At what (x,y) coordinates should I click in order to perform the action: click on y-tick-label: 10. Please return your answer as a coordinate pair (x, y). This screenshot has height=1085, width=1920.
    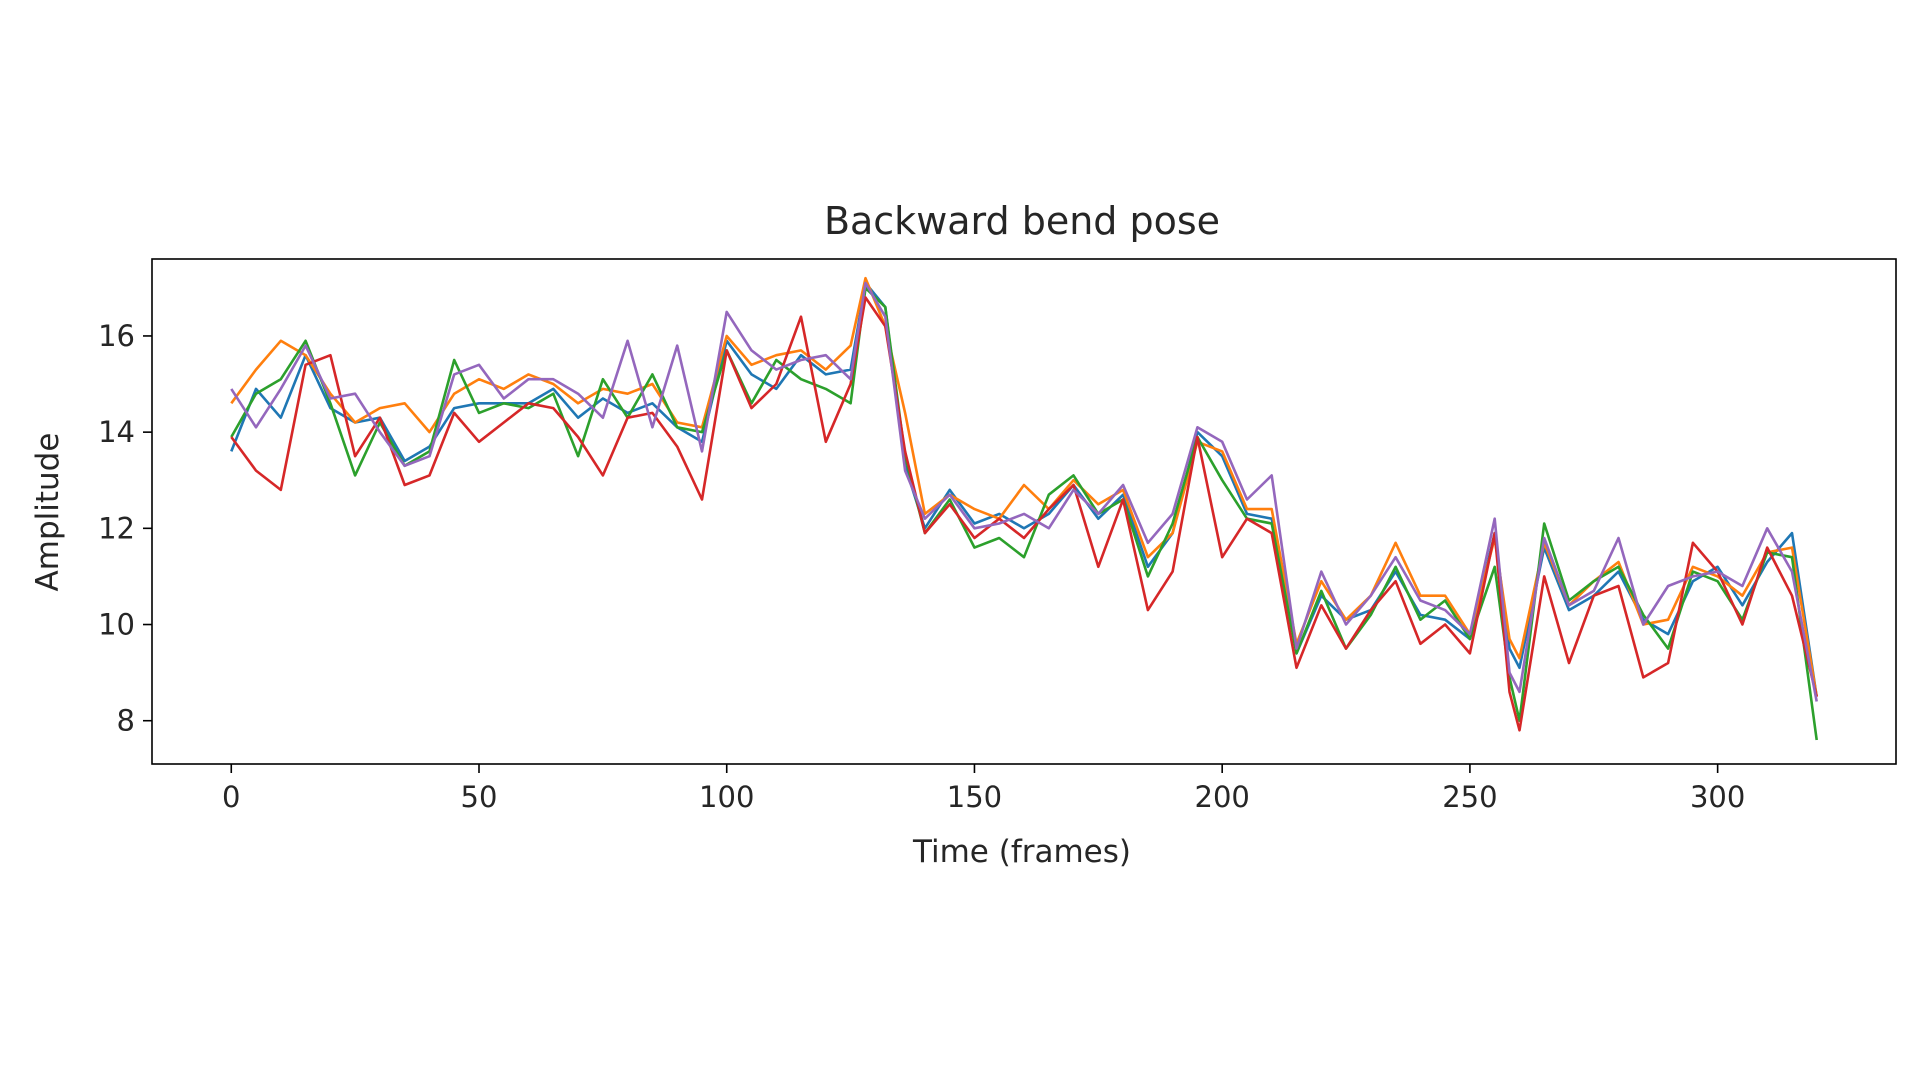
    Looking at the image, I should click on (116, 625).